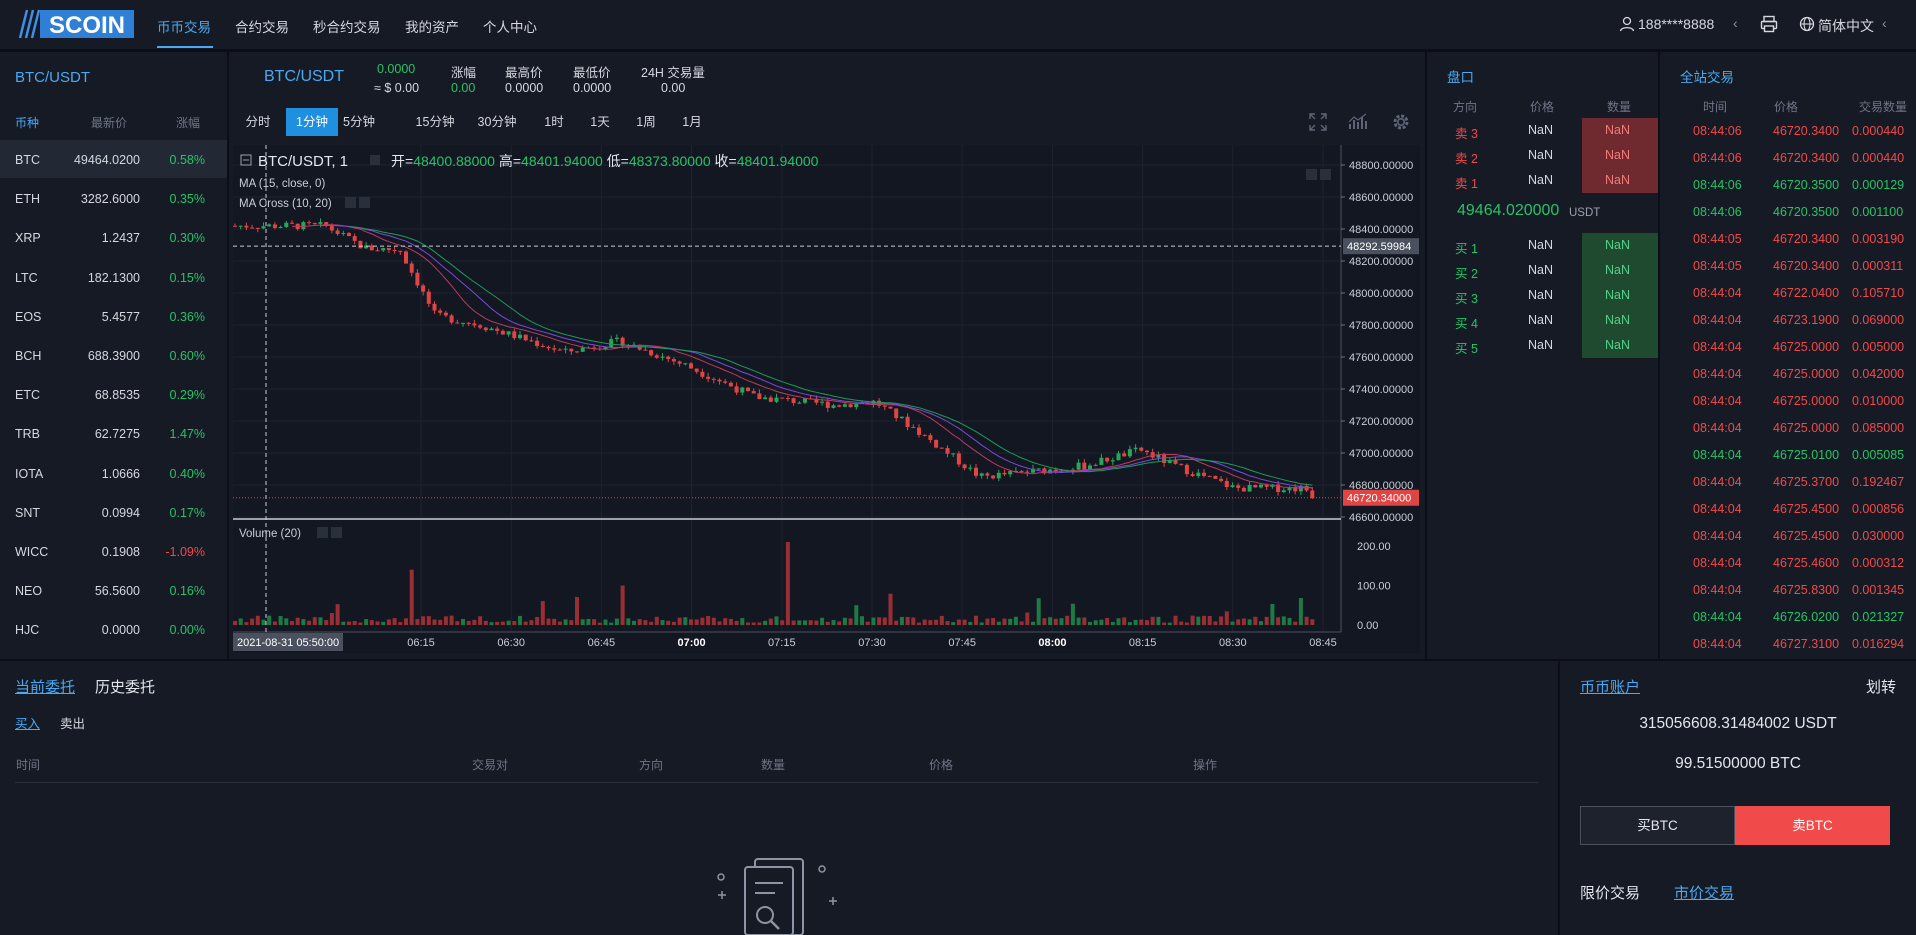 This screenshot has width=1916, height=935. What do you see at coordinates (109, 123) in the screenshot?
I see `col-price-header: 最新价` at bounding box center [109, 123].